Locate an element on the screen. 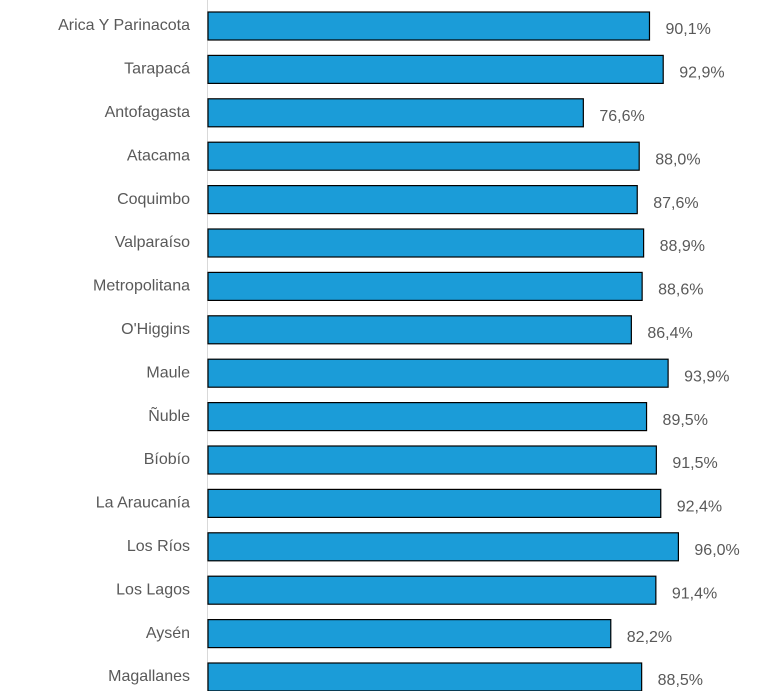 This screenshot has height=691, width=758. category-label: Arica Y Parinacota is located at coordinates (124, 25).